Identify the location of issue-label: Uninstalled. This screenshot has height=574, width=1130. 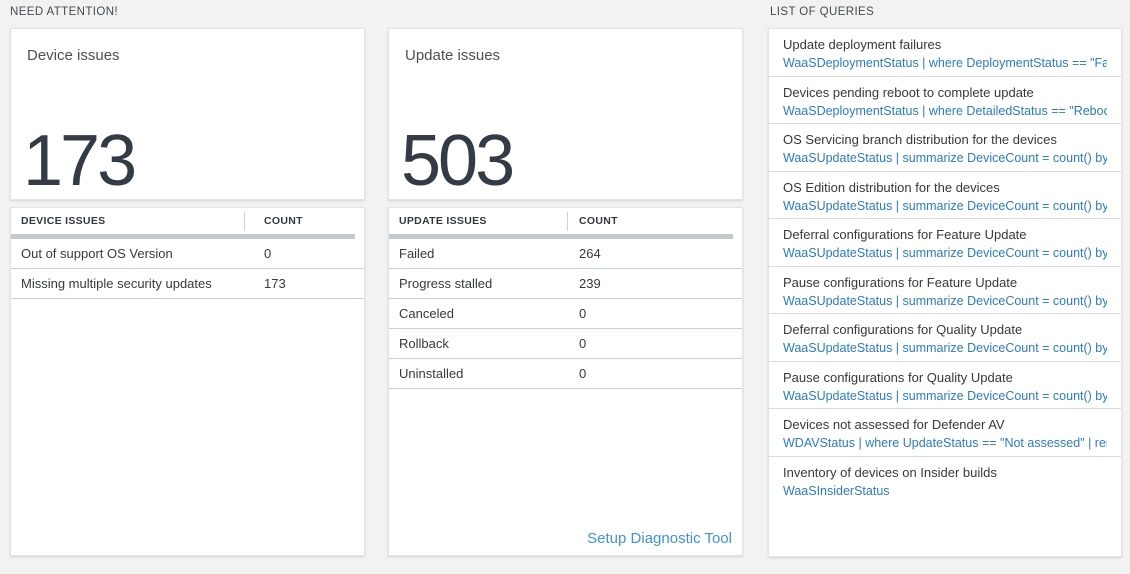
(431, 373).